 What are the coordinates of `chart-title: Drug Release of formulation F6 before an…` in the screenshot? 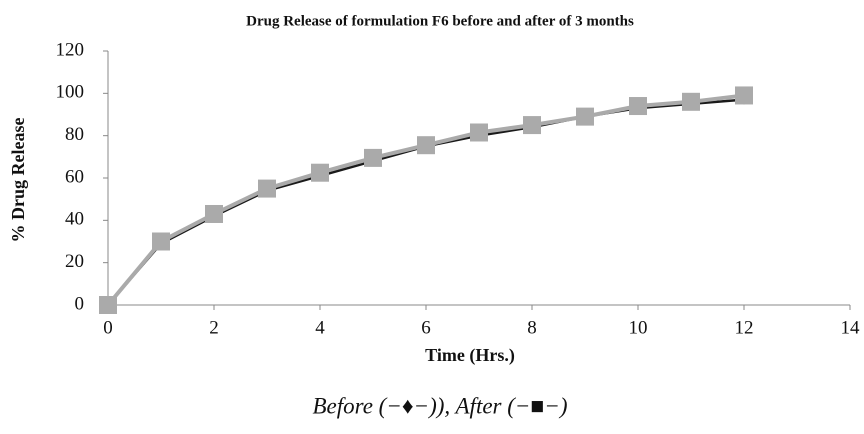 It's located at (440, 21).